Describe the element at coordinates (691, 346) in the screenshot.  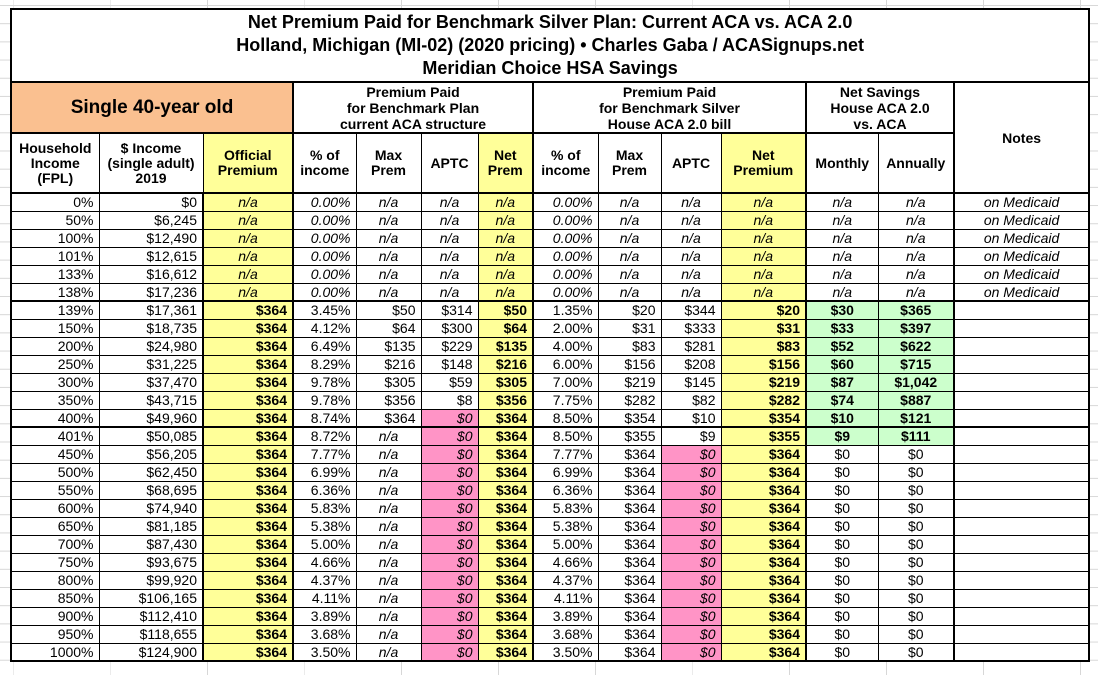
I see `cell-aca2-aptc: $281` at that location.